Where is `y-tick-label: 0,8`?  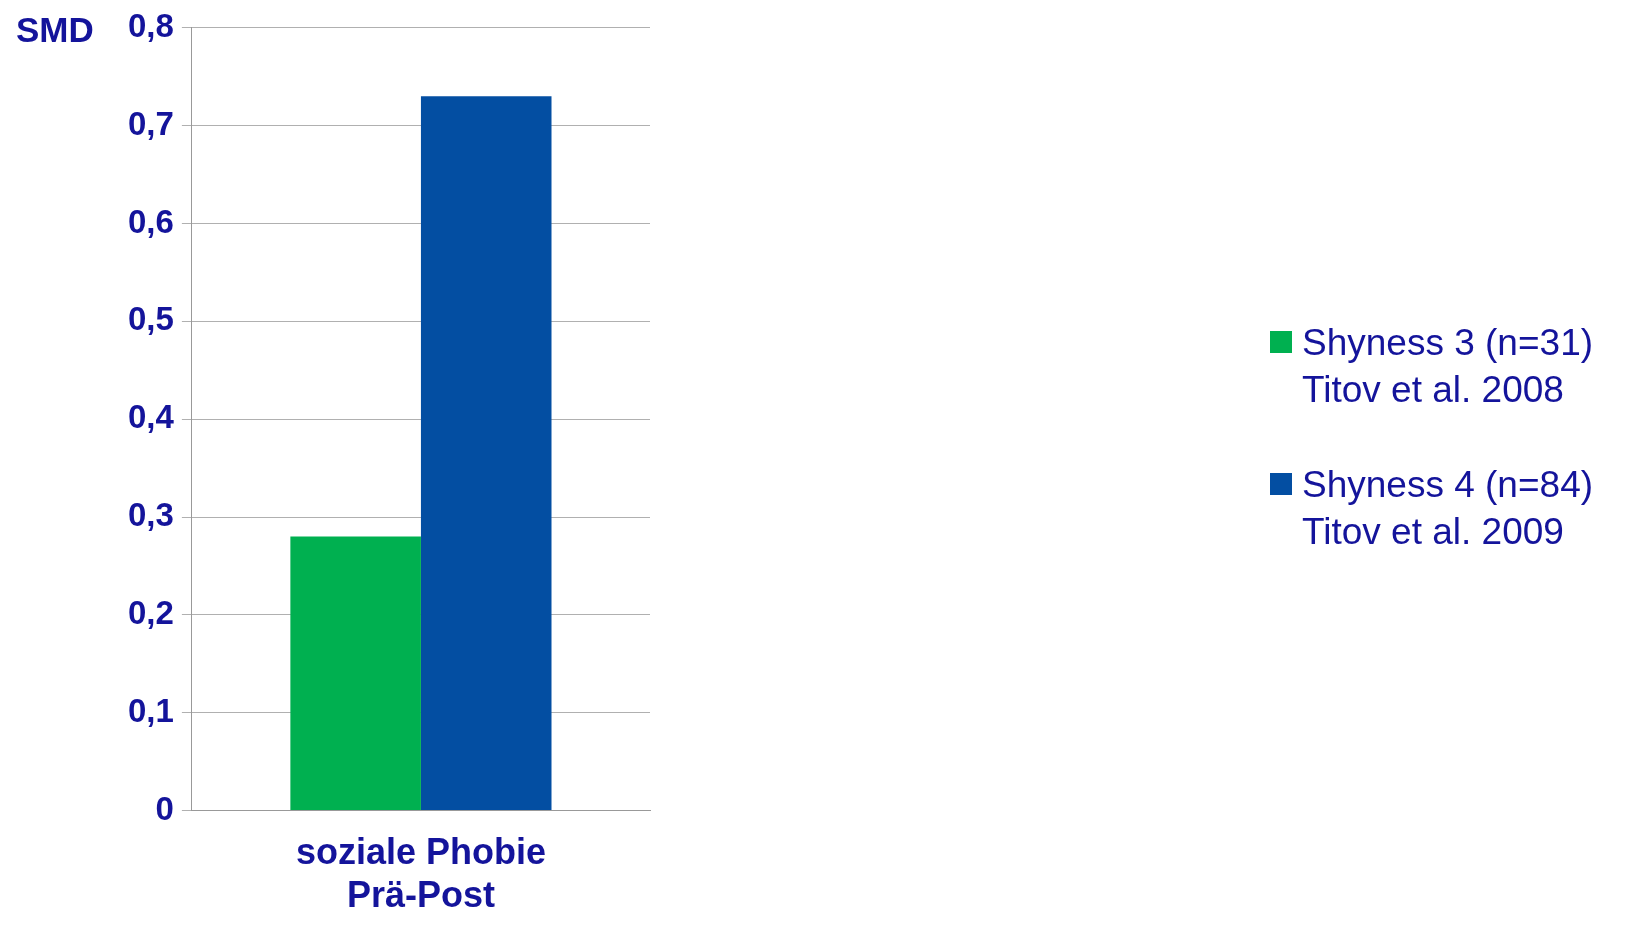 y-tick-label: 0,8 is located at coordinates (151, 25).